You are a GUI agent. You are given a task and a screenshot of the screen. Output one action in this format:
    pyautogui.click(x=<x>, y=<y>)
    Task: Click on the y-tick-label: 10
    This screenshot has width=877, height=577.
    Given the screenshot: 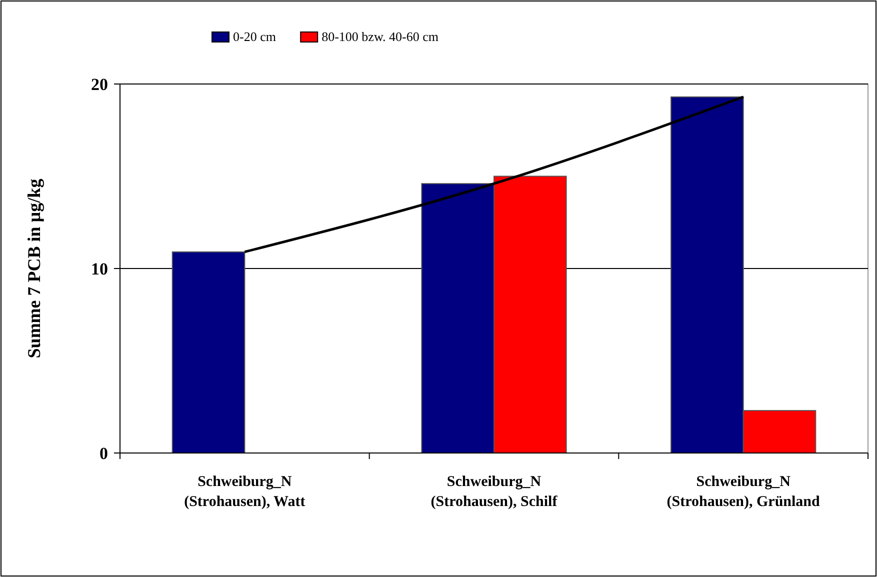 What is the action you would take?
    pyautogui.click(x=99, y=268)
    